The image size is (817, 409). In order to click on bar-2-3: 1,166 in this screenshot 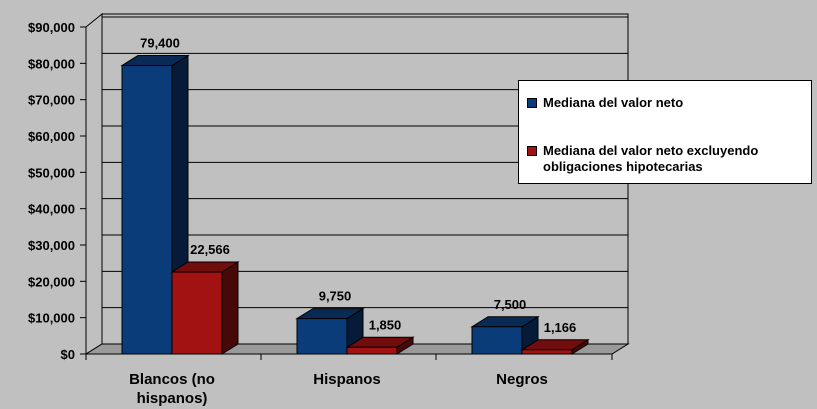, I will do `click(555, 337)`.